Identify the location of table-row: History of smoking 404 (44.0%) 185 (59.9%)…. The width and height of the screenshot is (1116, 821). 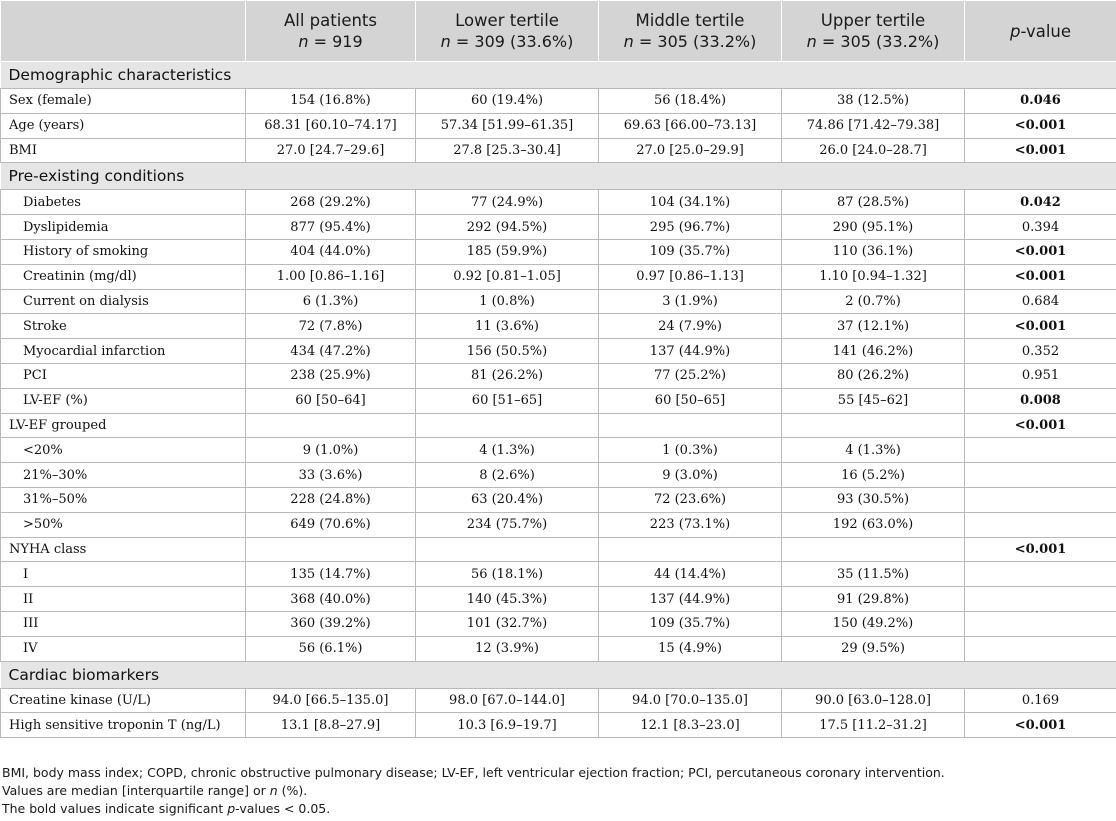
(558, 251).